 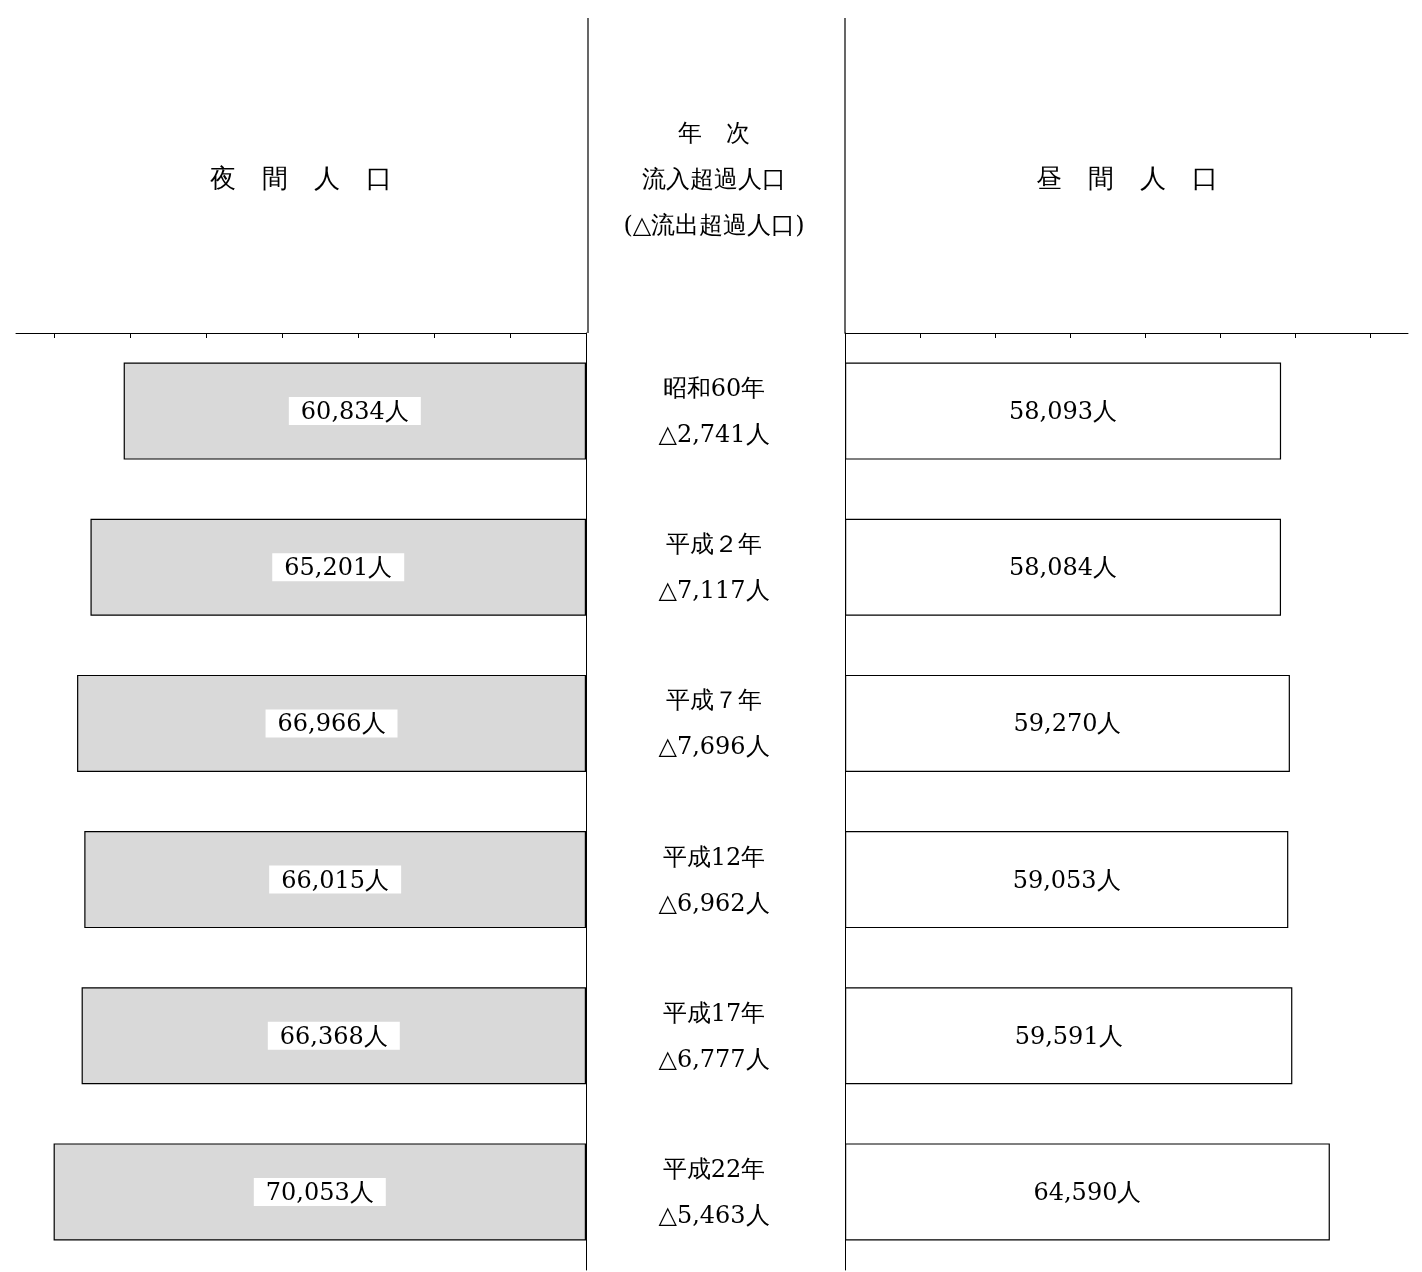 What do you see at coordinates (1063, 567) in the screenshot?
I see `data-label: 58,084人` at bounding box center [1063, 567].